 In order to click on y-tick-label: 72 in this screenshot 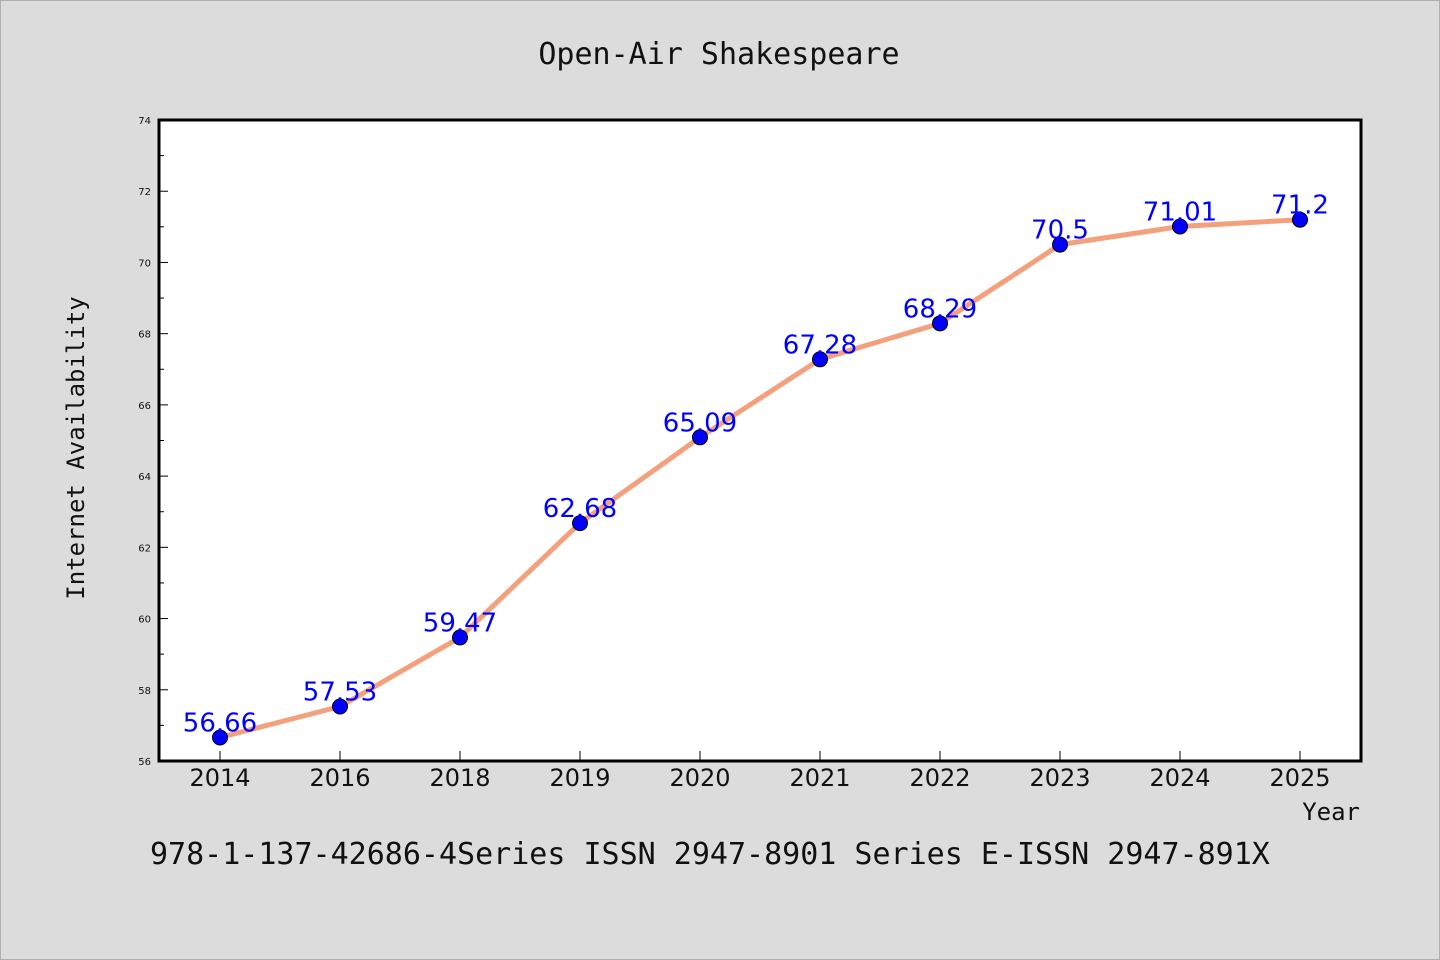, I will do `click(144, 192)`.